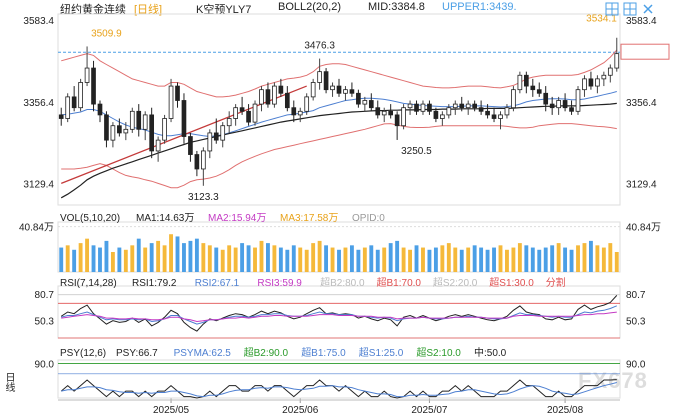 Image resolution: width=700 pixels, height=420 pixels. Describe the element at coordinates (148, 10) in the screenshot. I see `period-label: [日线]` at that location.